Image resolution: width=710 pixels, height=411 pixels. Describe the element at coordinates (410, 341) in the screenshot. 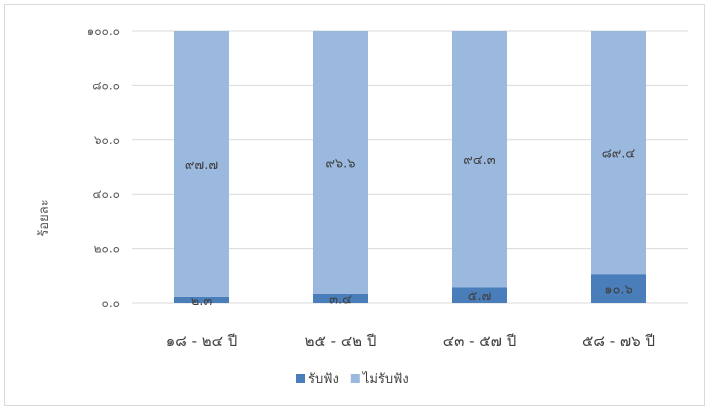

I see `x-axis-ticks: ๑๘ - ๒๔ ปี ๒๕ - ๔๒ ปี ๔๓ - ๕๗ ปี ๕๘ - ๗๖ ปี` at that location.